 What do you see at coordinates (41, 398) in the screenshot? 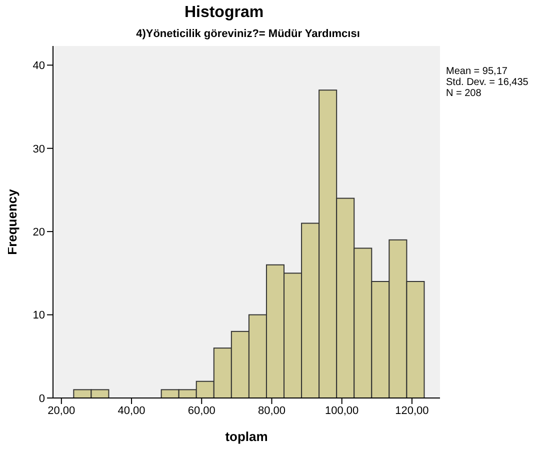
I see `y-tick-label: 0` at bounding box center [41, 398].